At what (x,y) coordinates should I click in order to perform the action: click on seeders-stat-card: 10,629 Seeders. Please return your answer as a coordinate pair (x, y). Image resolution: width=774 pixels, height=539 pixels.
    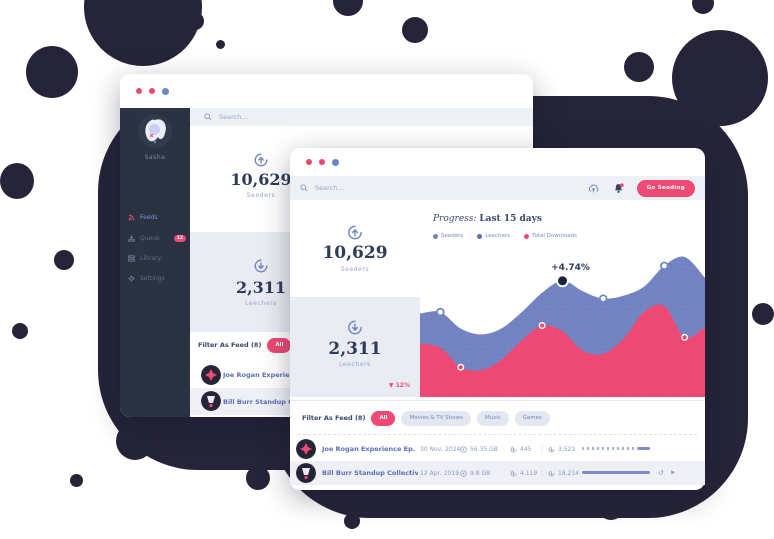
    Looking at the image, I should click on (355, 248).